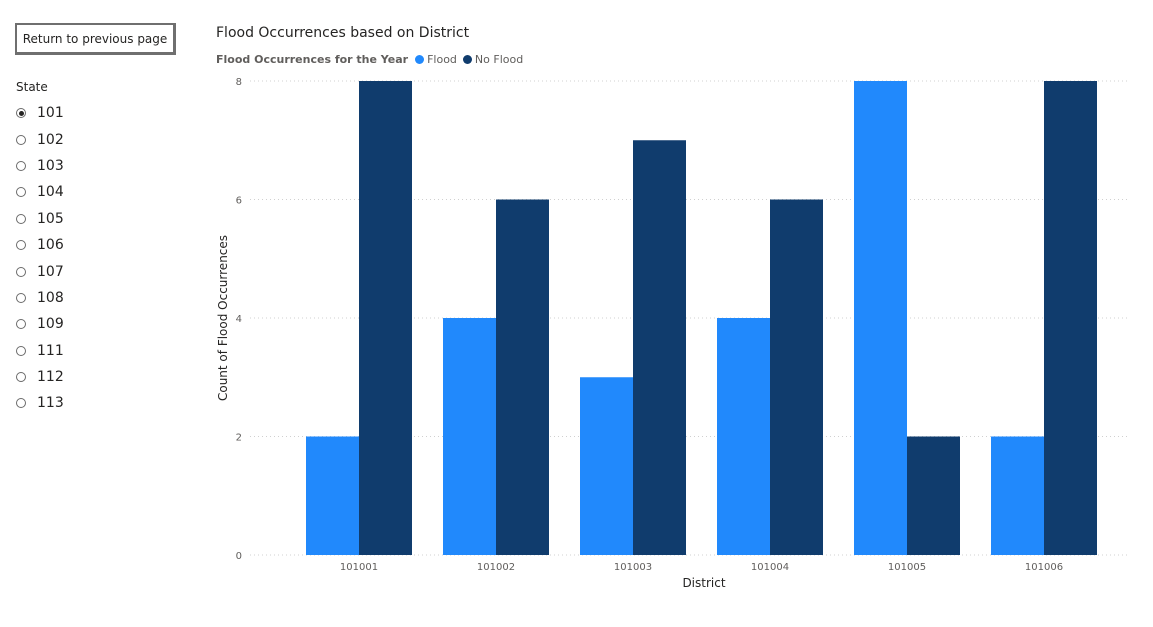 Image resolution: width=1153 pixels, height=627 pixels. I want to click on state-option-106: 106, so click(40, 245).